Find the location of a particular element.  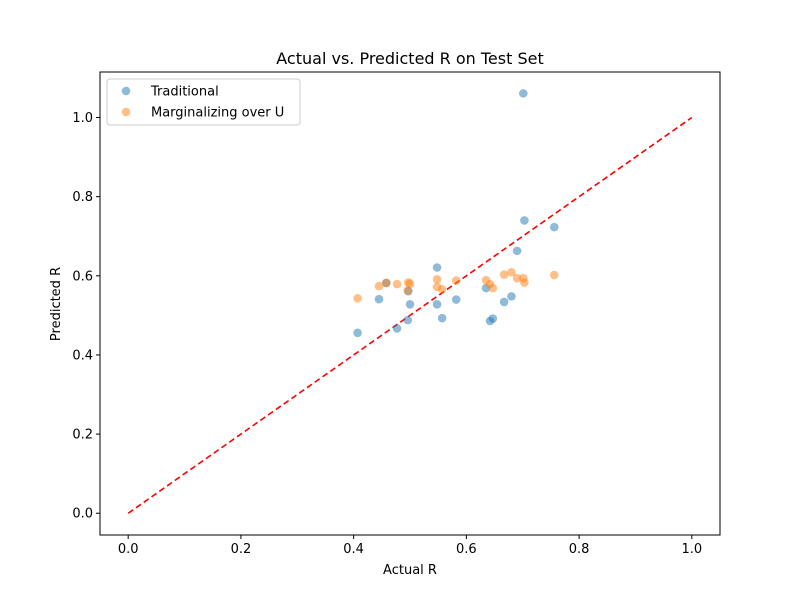

x-tick-label: 0.2 is located at coordinates (241, 549).